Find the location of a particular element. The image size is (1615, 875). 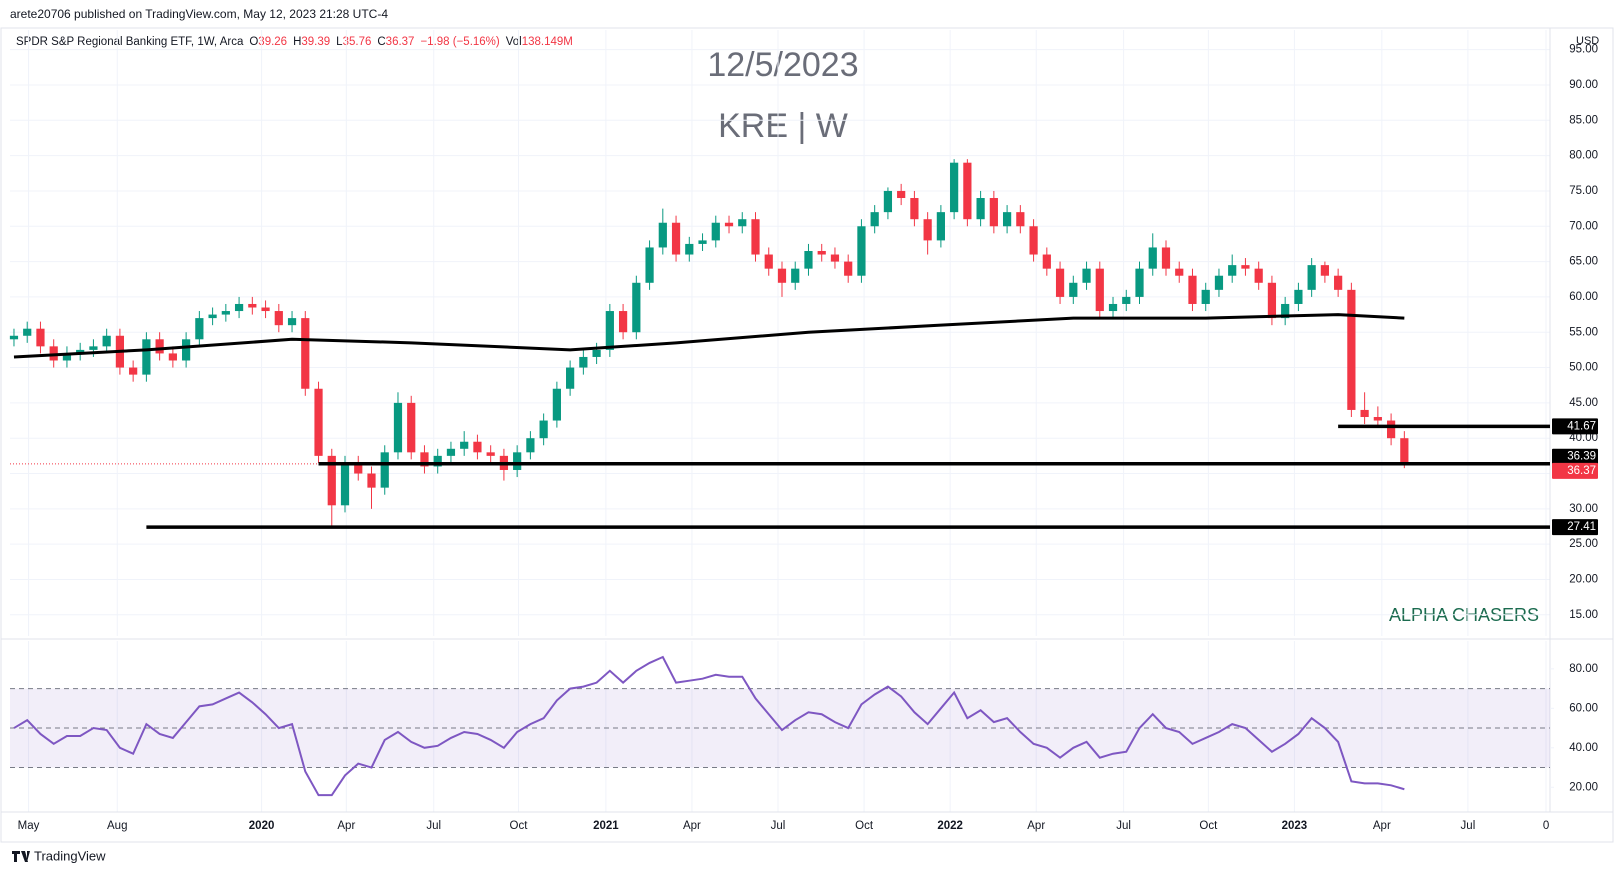

symbol-name: SPDR S&P Regional Banking ETF, 1W, Arca is located at coordinates (130, 42).